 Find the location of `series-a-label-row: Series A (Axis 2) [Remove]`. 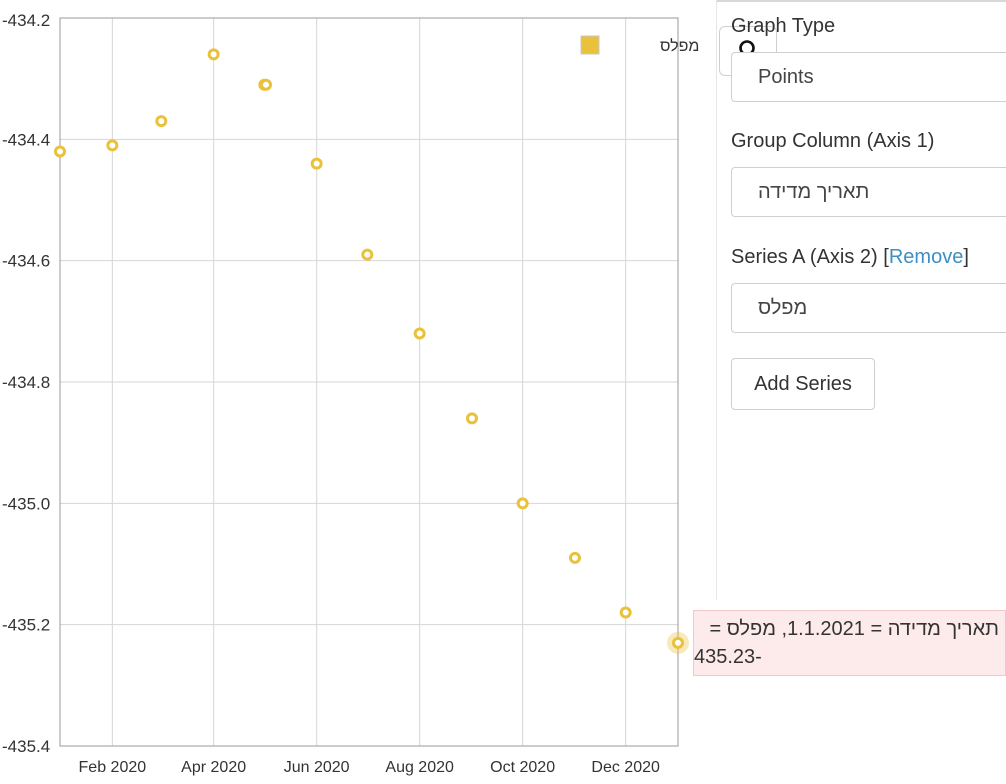

series-a-label-row: Series A (Axis 2) [Remove] is located at coordinates (850, 257).